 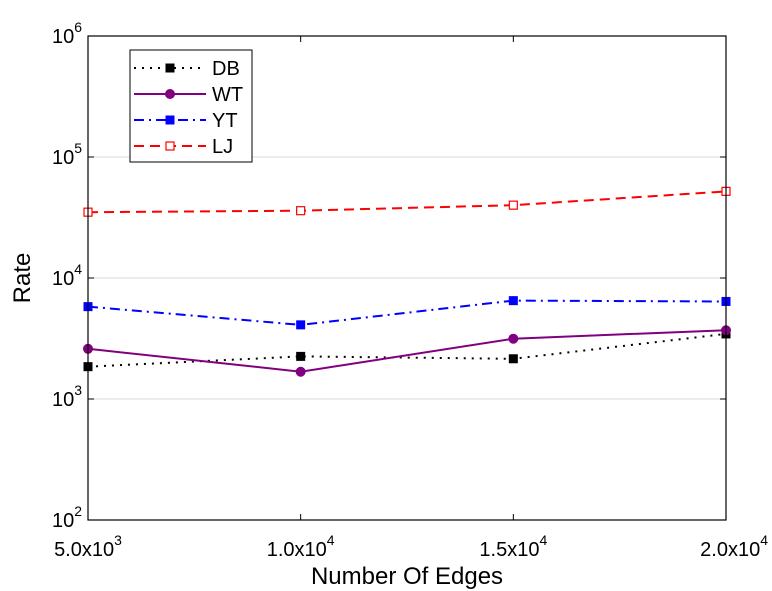 What do you see at coordinates (227, 95) in the screenshot?
I see `legend-label: WT` at bounding box center [227, 95].